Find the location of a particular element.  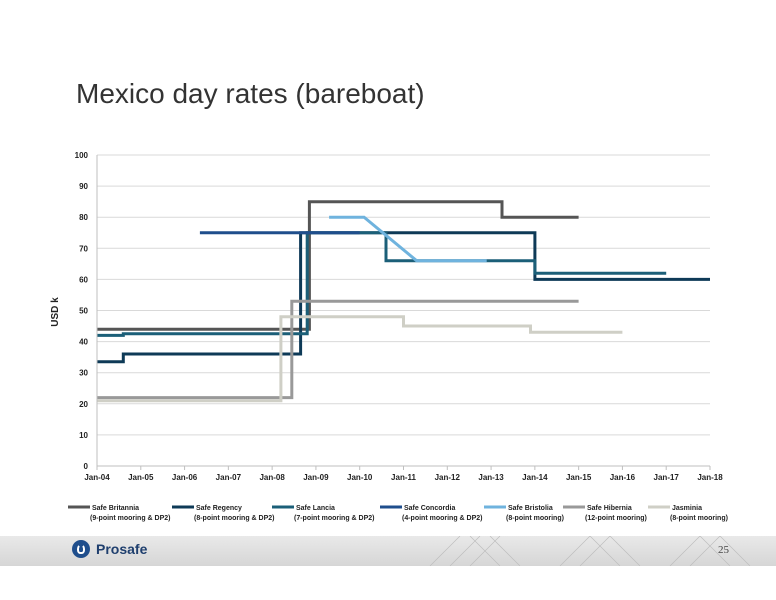

legend-label: Jasminia is located at coordinates (687, 508).